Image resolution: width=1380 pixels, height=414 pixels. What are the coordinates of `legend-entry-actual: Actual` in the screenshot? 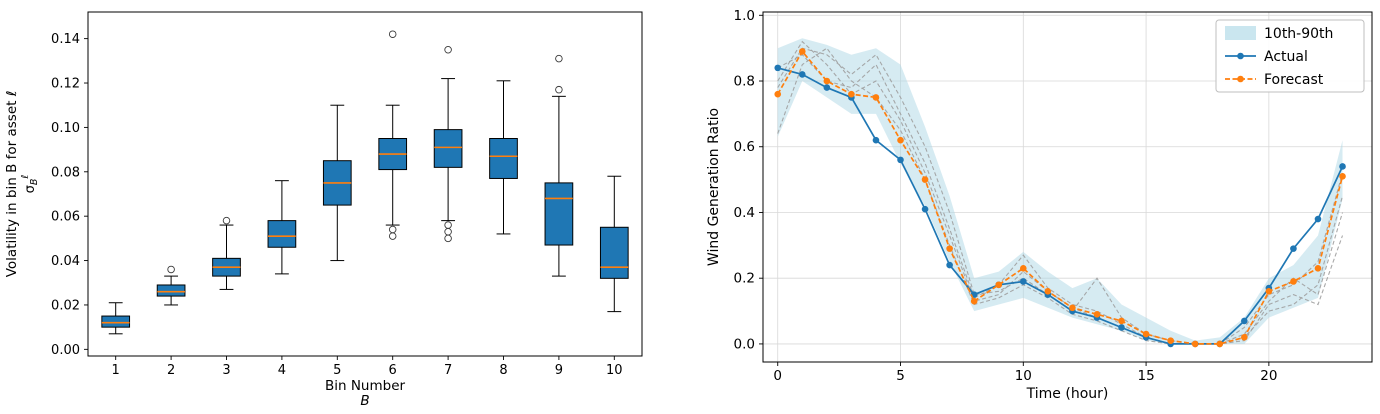 It's located at (1266, 57).